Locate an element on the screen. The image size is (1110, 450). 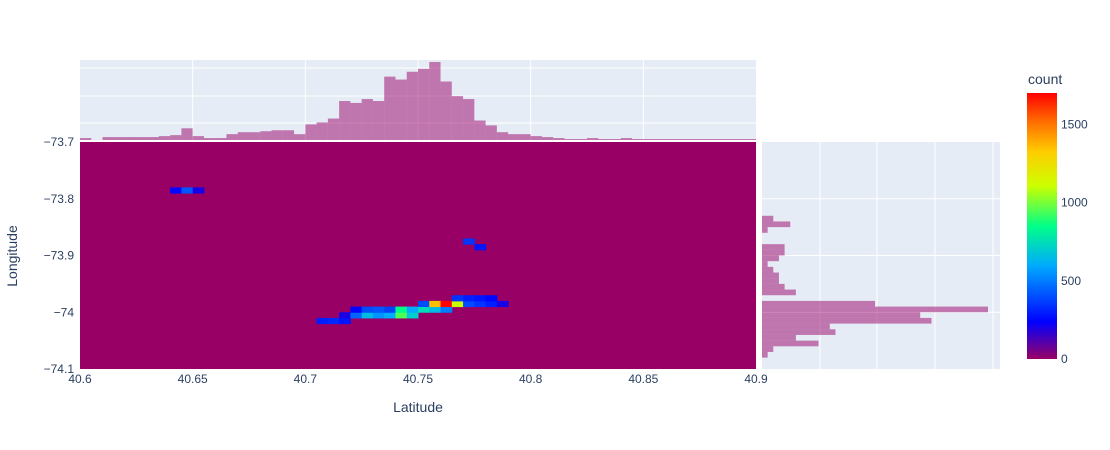
x-axis-ticks: 40.6 40.65 40.7 40.75 40.8 40.85 40.9 is located at coordinates (418, 379).